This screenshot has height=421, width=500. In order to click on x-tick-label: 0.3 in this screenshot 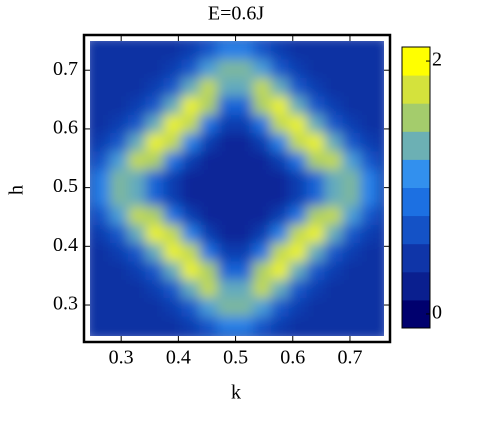, I will do `click(121, 358)`.